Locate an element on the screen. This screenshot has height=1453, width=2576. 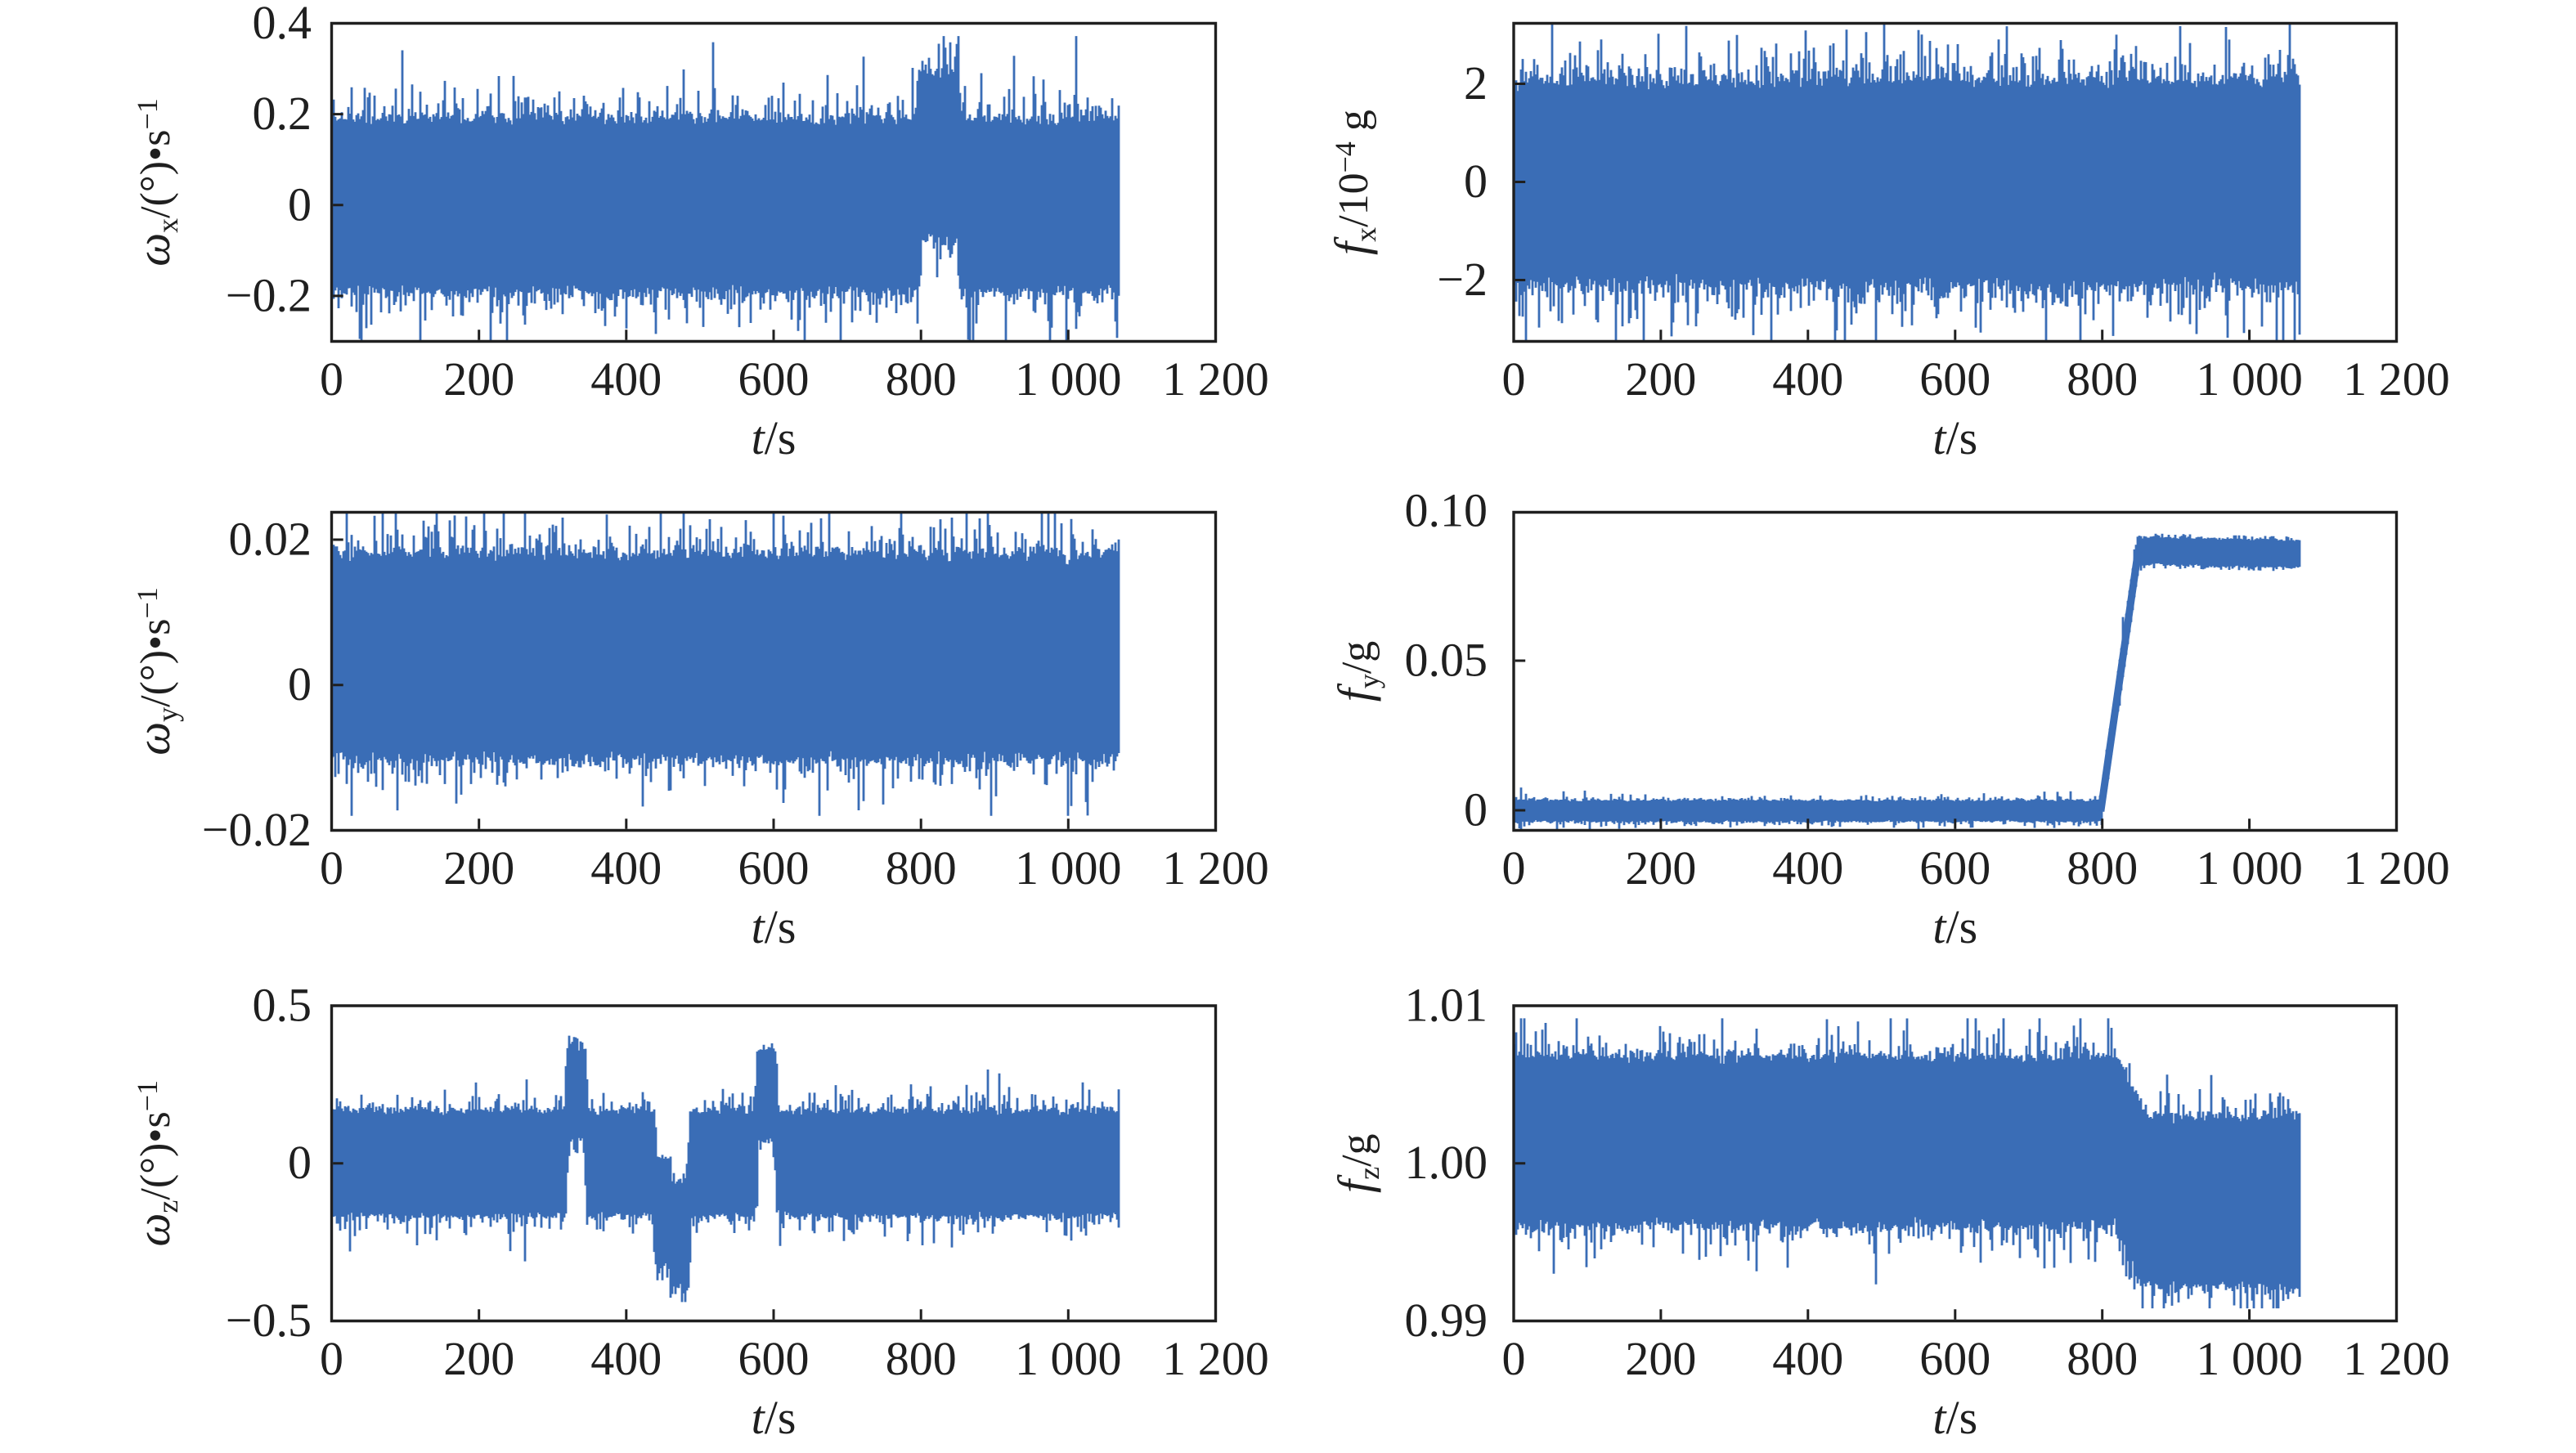
svg-text: 0.05 is located at coordinates (1447, 660).